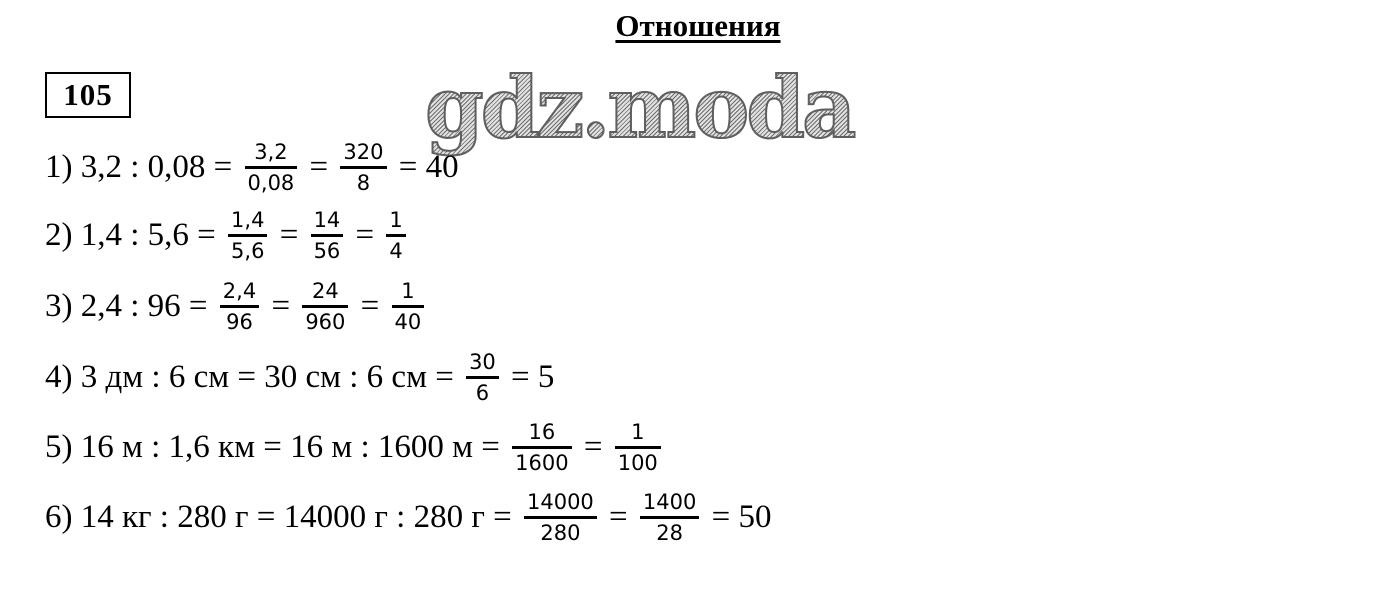  I want to click on title-text: Отношения, so click(698, 25).